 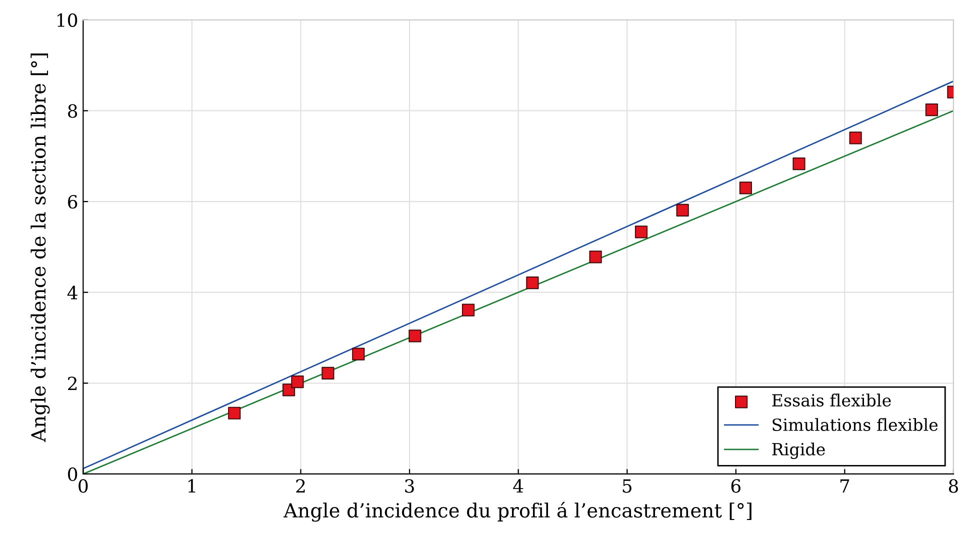 I want to click on x-tick-label: 7, so click(x=845, y=486).